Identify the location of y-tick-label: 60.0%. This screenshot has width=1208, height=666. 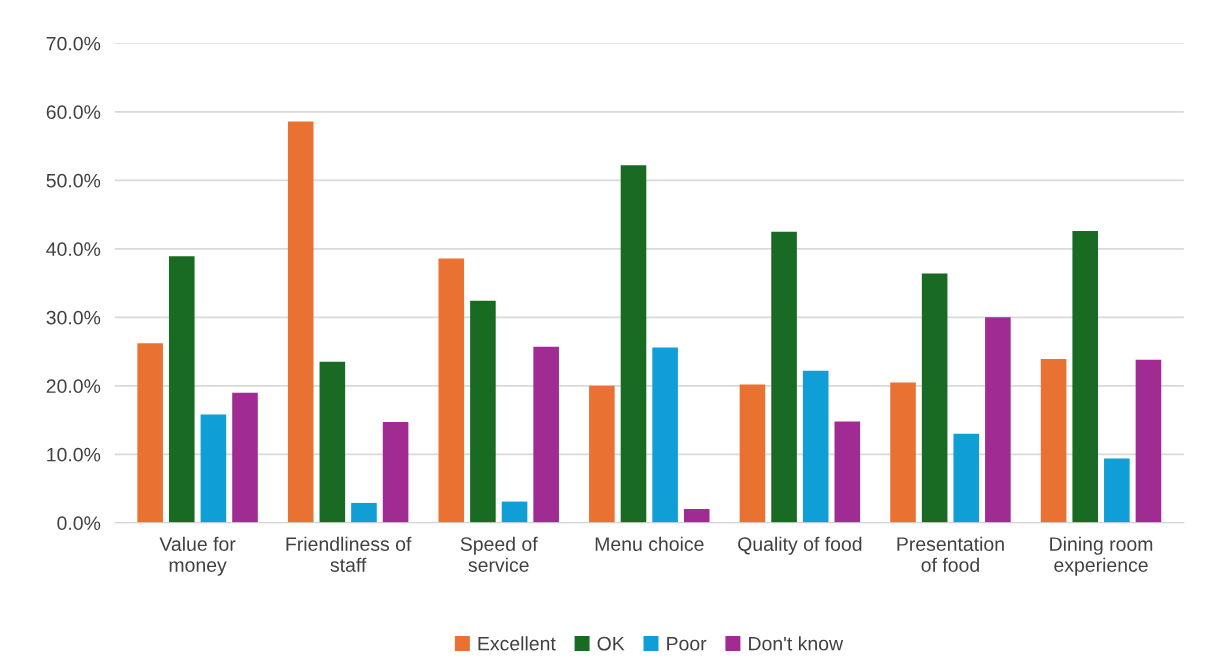
(73, 112).